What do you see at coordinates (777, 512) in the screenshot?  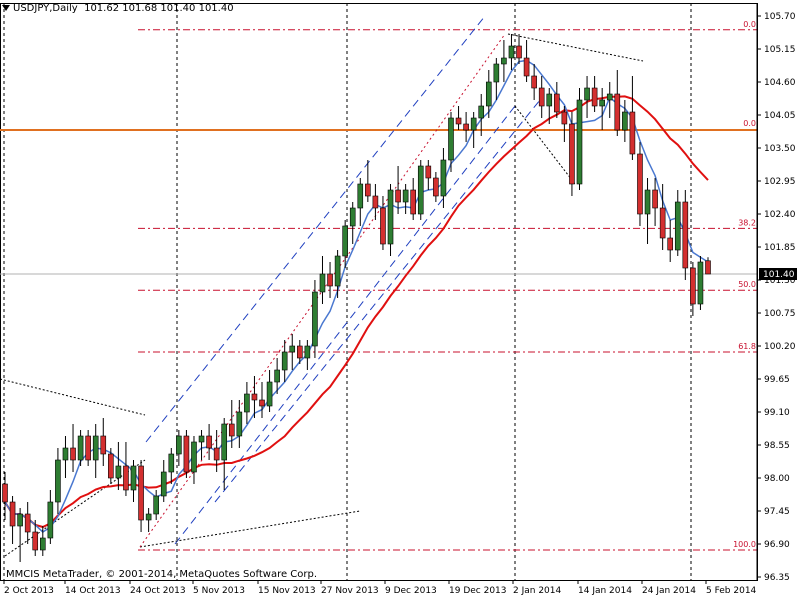 I see `y-tick-label: 97.45` at bounding box center [777, 512].